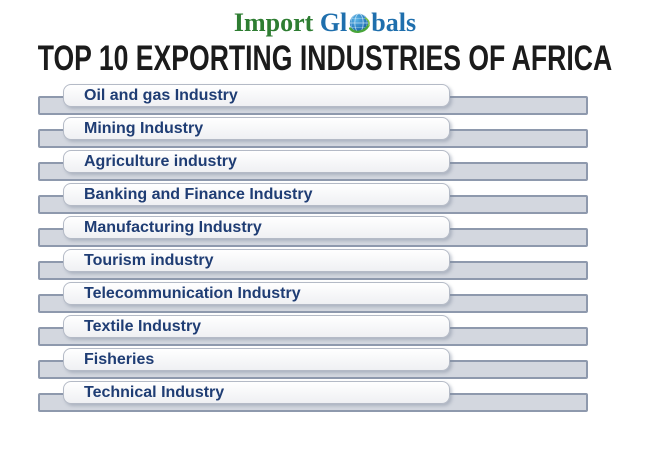 The height and width of the screenshot is (450, 650). I want to click on list-item-box: Mining Industry, so click(256, 128).